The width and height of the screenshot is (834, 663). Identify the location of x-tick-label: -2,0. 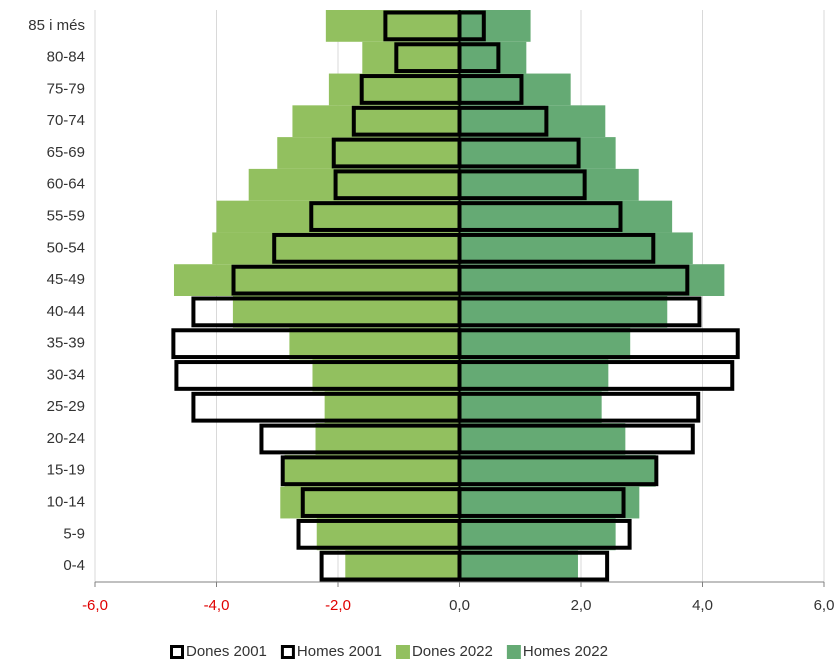
(338, 605).